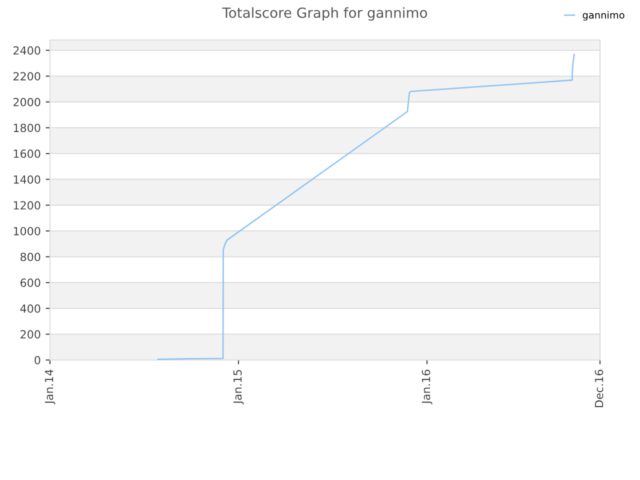 This screenshot has height=480, width=640. What do you see at coordinates (27, 50) in the screenshot?
I see `y-tick-label: 2400` at bounding box center [27, 50].